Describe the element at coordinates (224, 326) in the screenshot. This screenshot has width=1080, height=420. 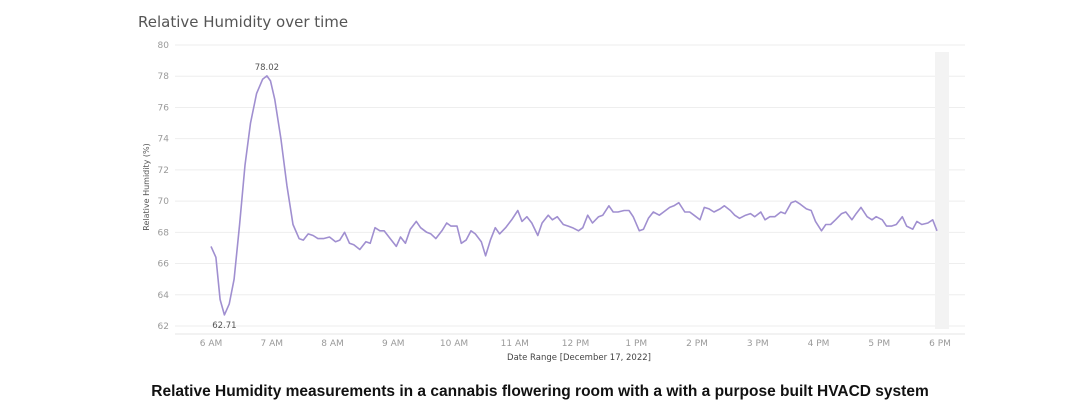
I see `min-value-label: 62.71` at that location.